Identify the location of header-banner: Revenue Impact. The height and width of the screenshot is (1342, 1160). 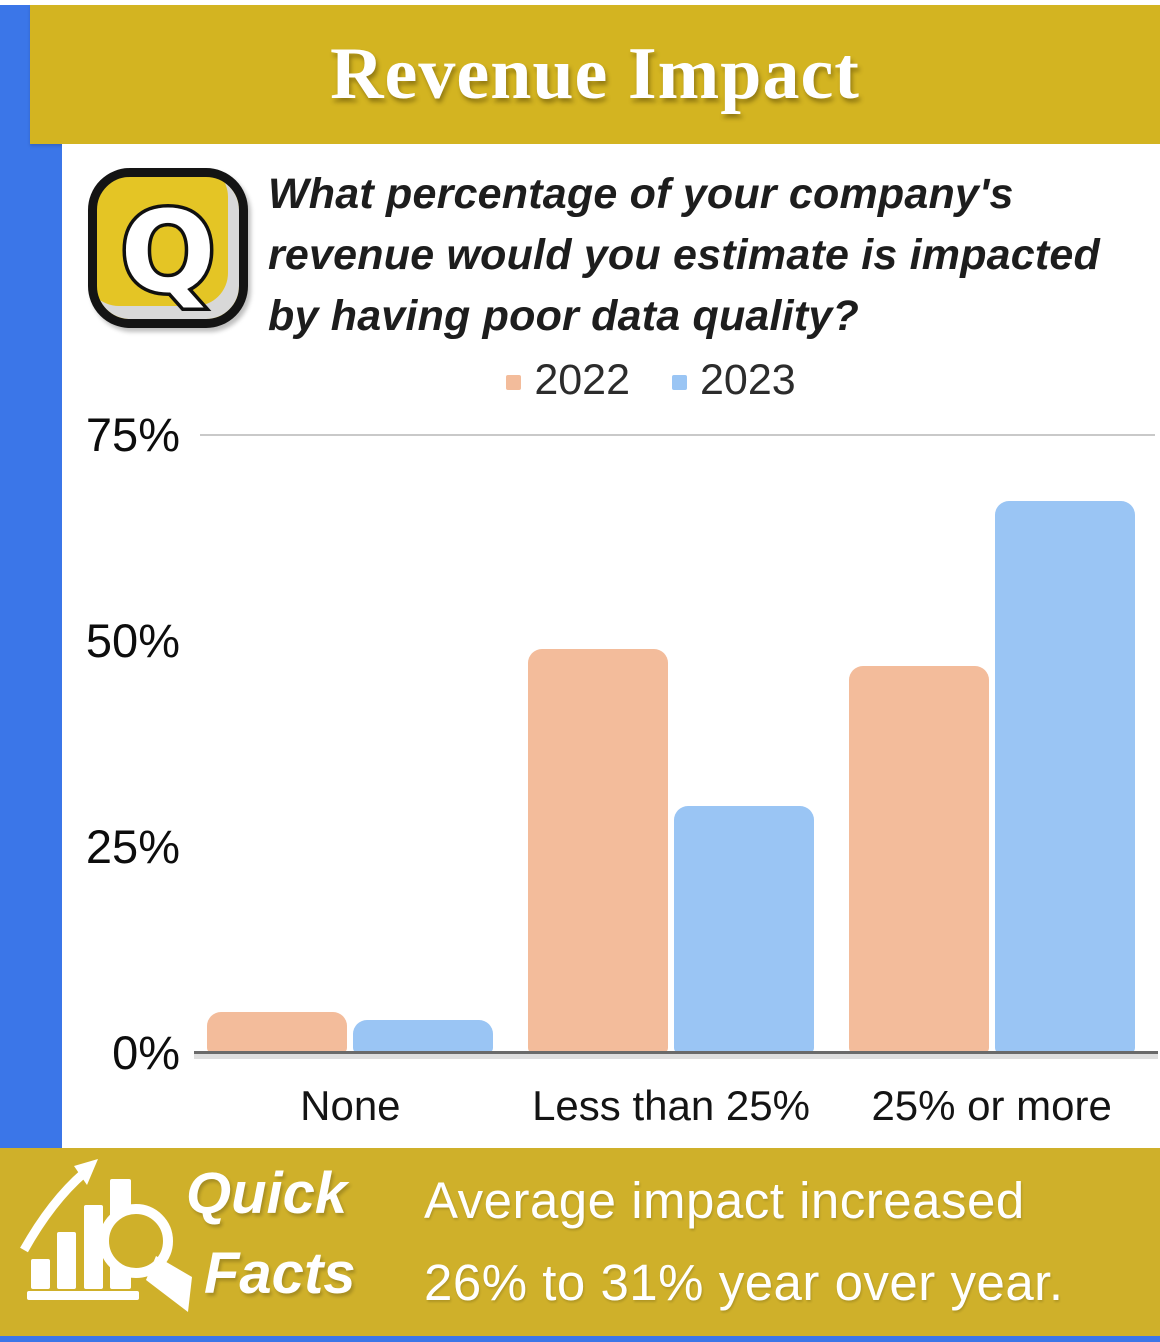
(595, 74).